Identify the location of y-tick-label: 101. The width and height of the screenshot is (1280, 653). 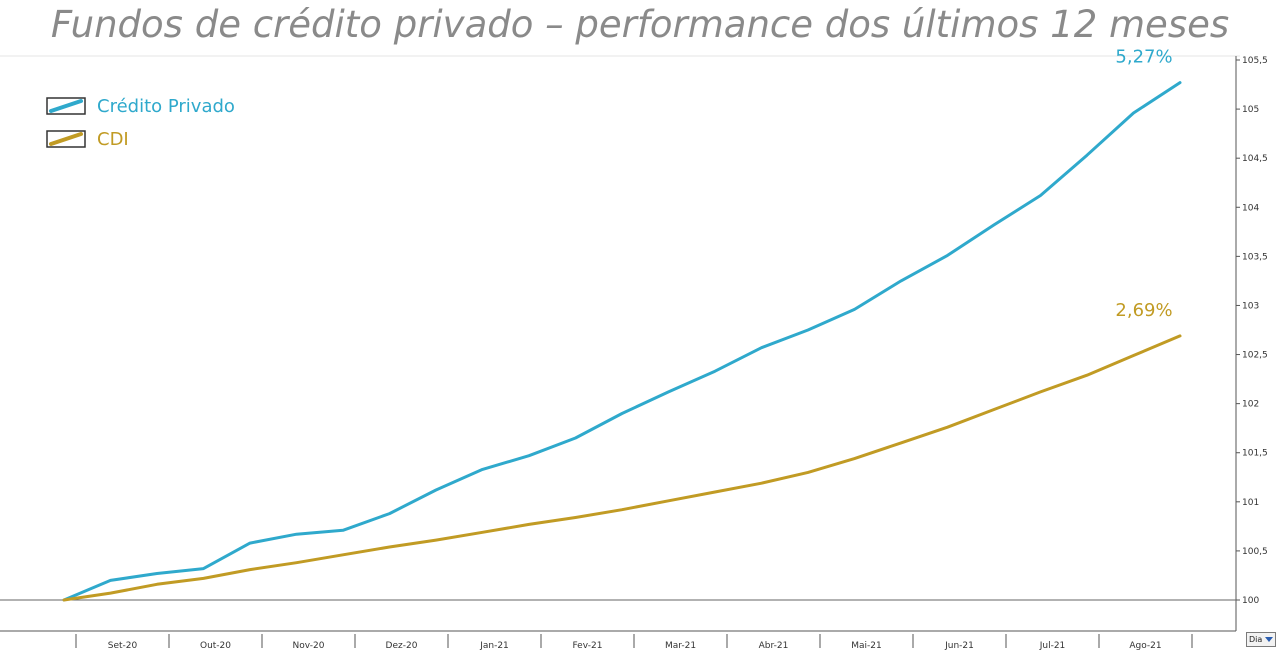
(1250, 503).